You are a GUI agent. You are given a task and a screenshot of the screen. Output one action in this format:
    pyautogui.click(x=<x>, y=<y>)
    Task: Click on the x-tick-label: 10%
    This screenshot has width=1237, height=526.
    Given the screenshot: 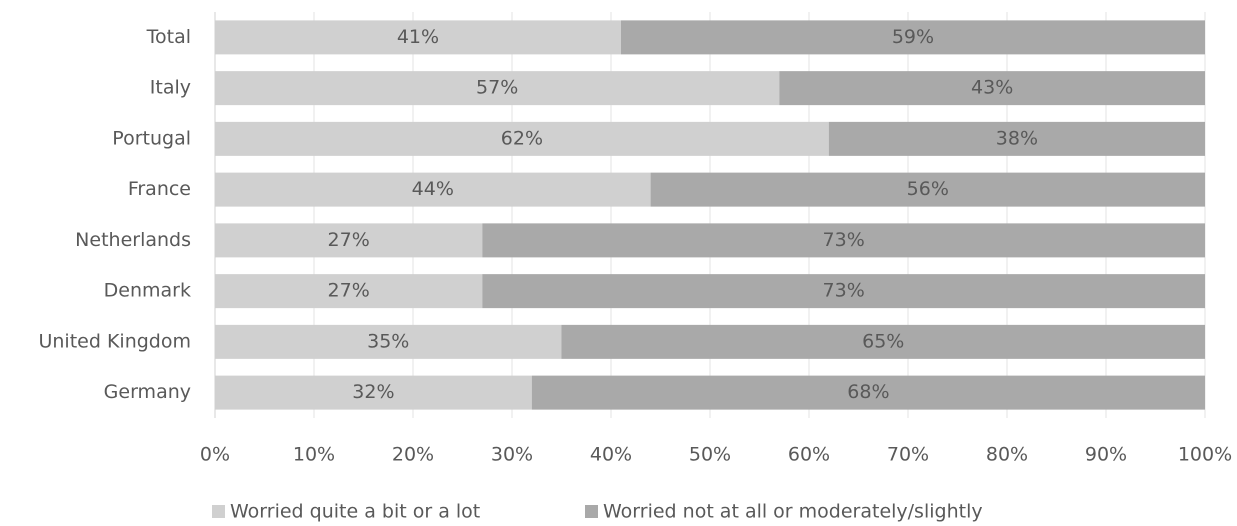 What is the action you would take?
    pyautogui.click(x=314, y=455)
    